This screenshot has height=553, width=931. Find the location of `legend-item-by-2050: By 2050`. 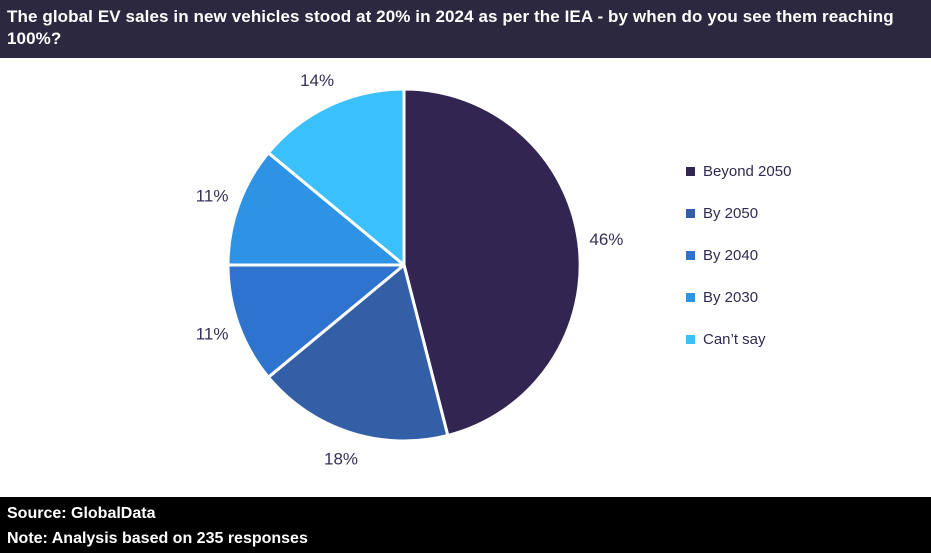

legend-item-by-2050: By 2050 is located at coordinates (738, 213).